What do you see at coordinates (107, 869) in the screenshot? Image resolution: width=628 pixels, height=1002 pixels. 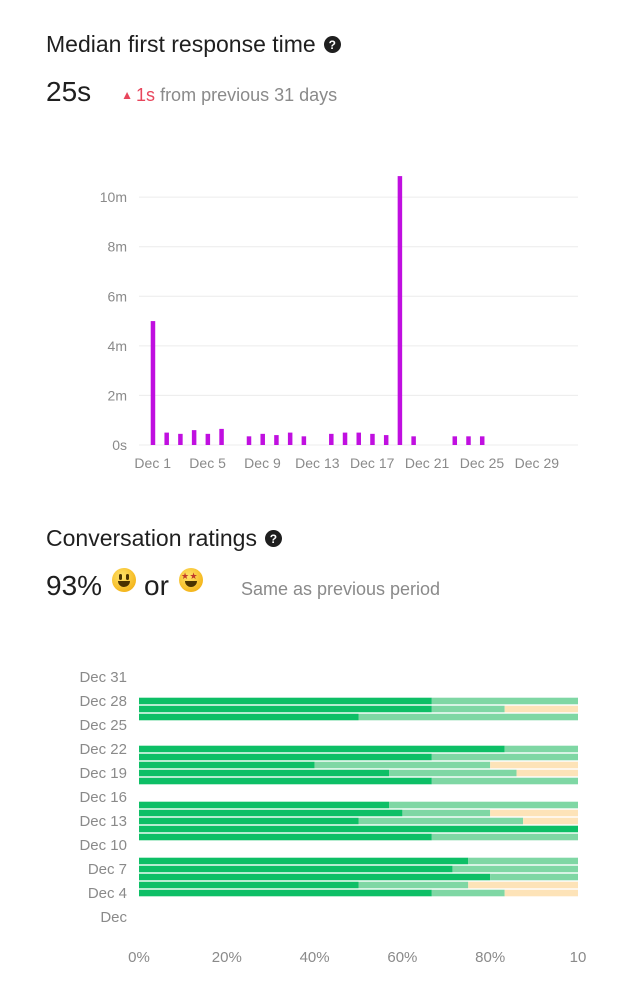 I see `y-tick-label: Dec 7` at bounding box center [107, 869].